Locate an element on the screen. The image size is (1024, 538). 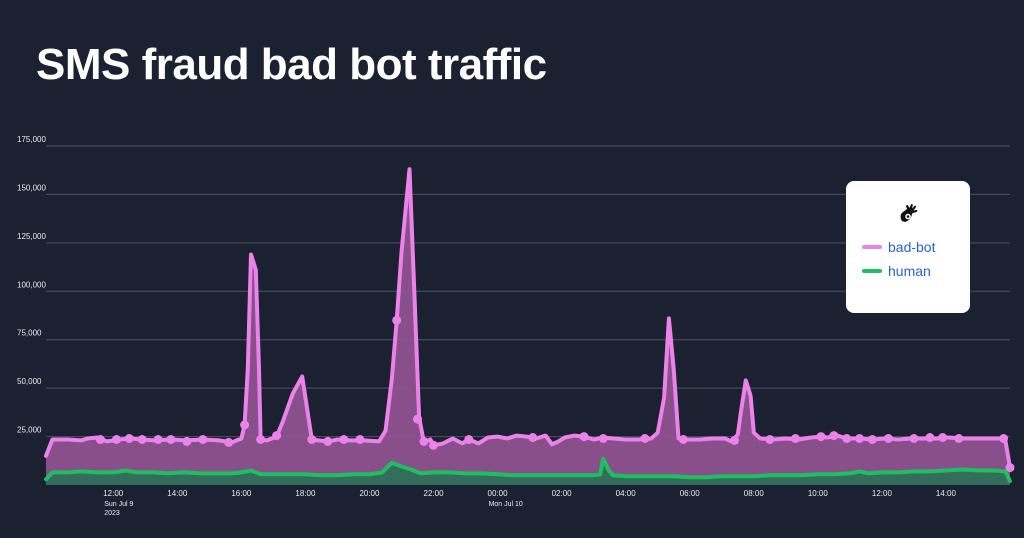
legend-item-bad-bot: bad-bot is located at coordinates (916, 247).